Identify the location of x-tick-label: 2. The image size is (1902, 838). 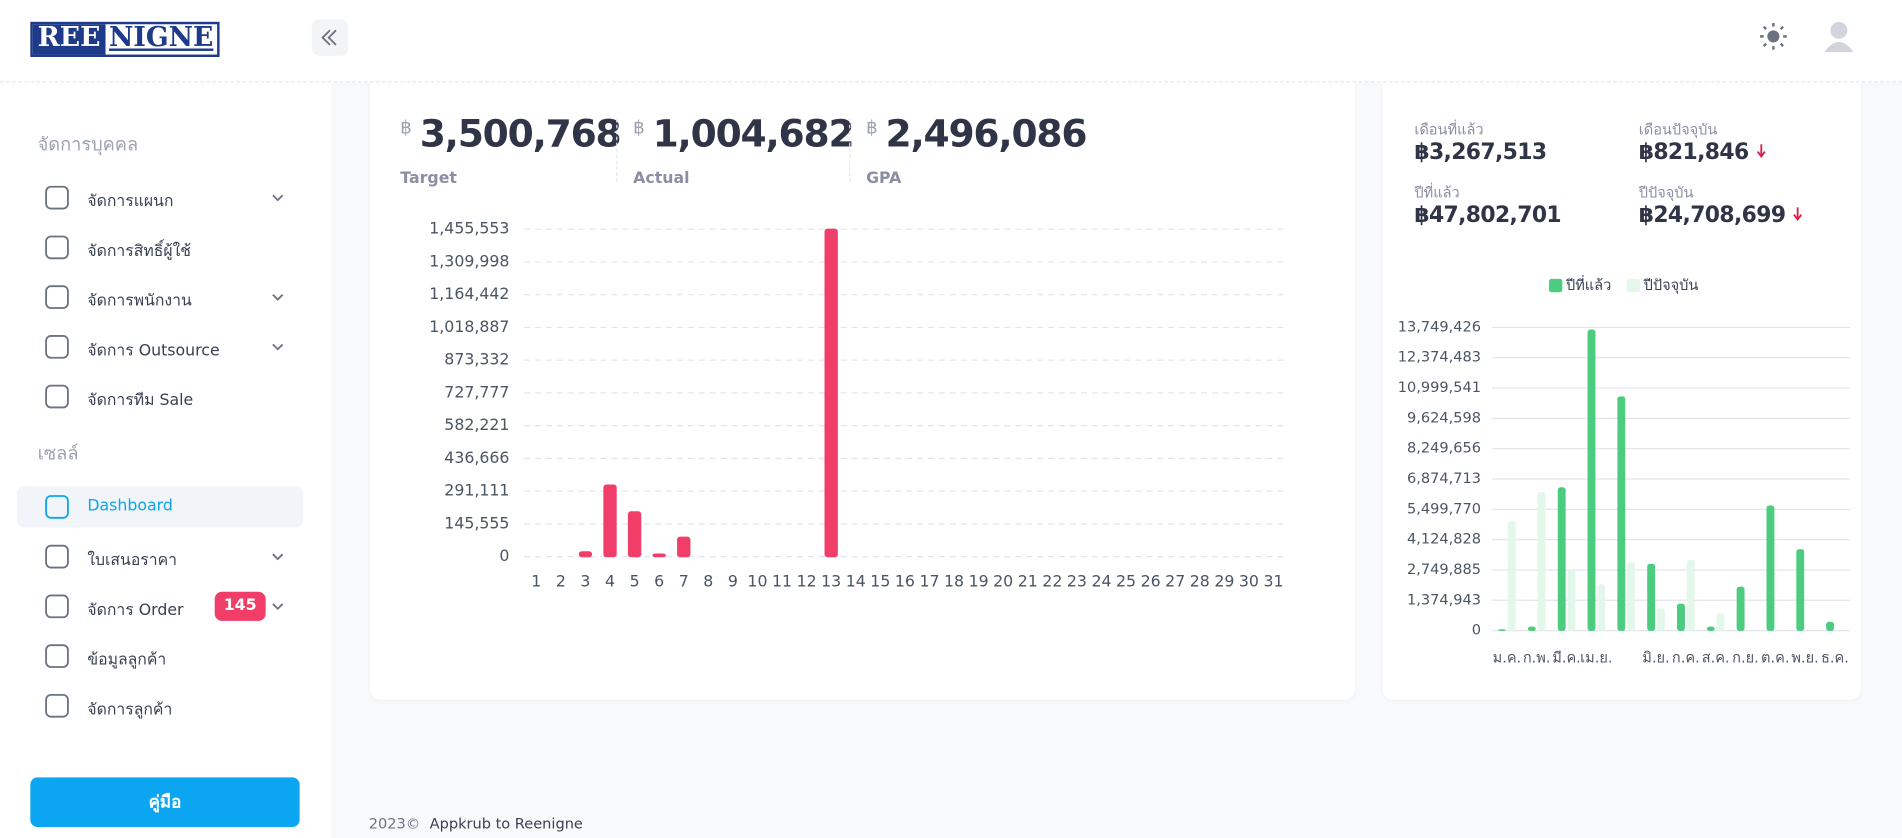
(561, 581).